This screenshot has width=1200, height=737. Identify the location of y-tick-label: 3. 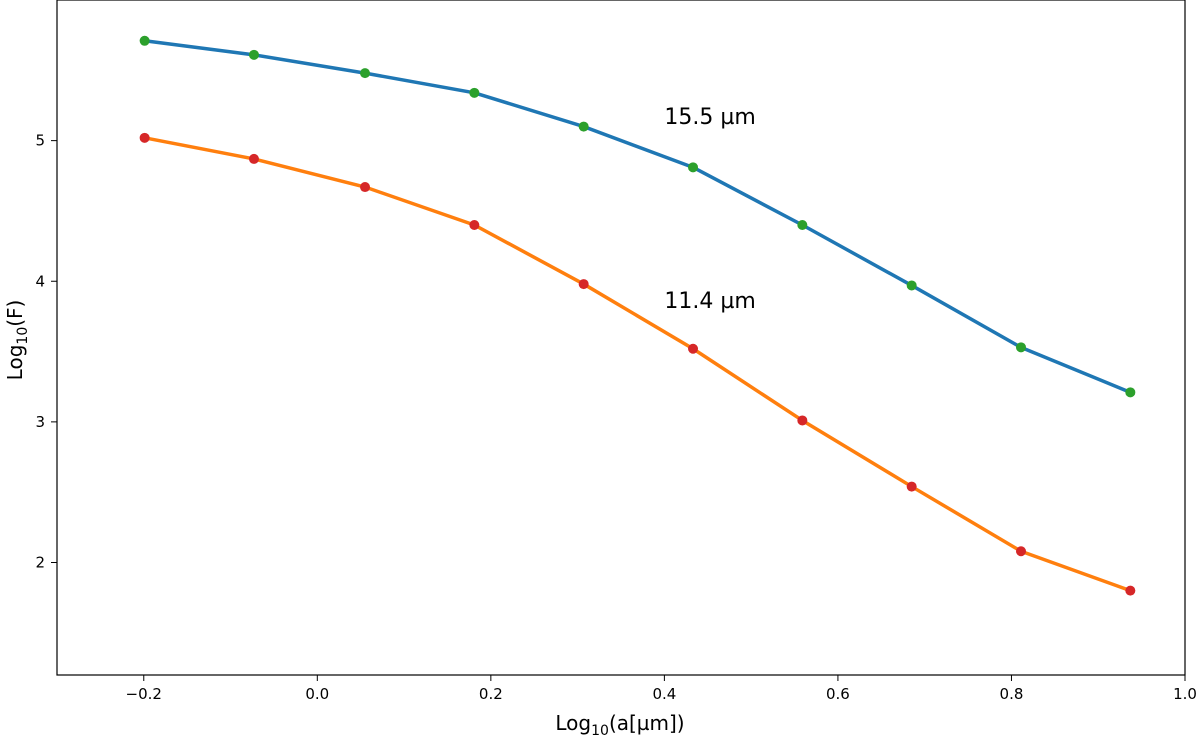
(40, 422).